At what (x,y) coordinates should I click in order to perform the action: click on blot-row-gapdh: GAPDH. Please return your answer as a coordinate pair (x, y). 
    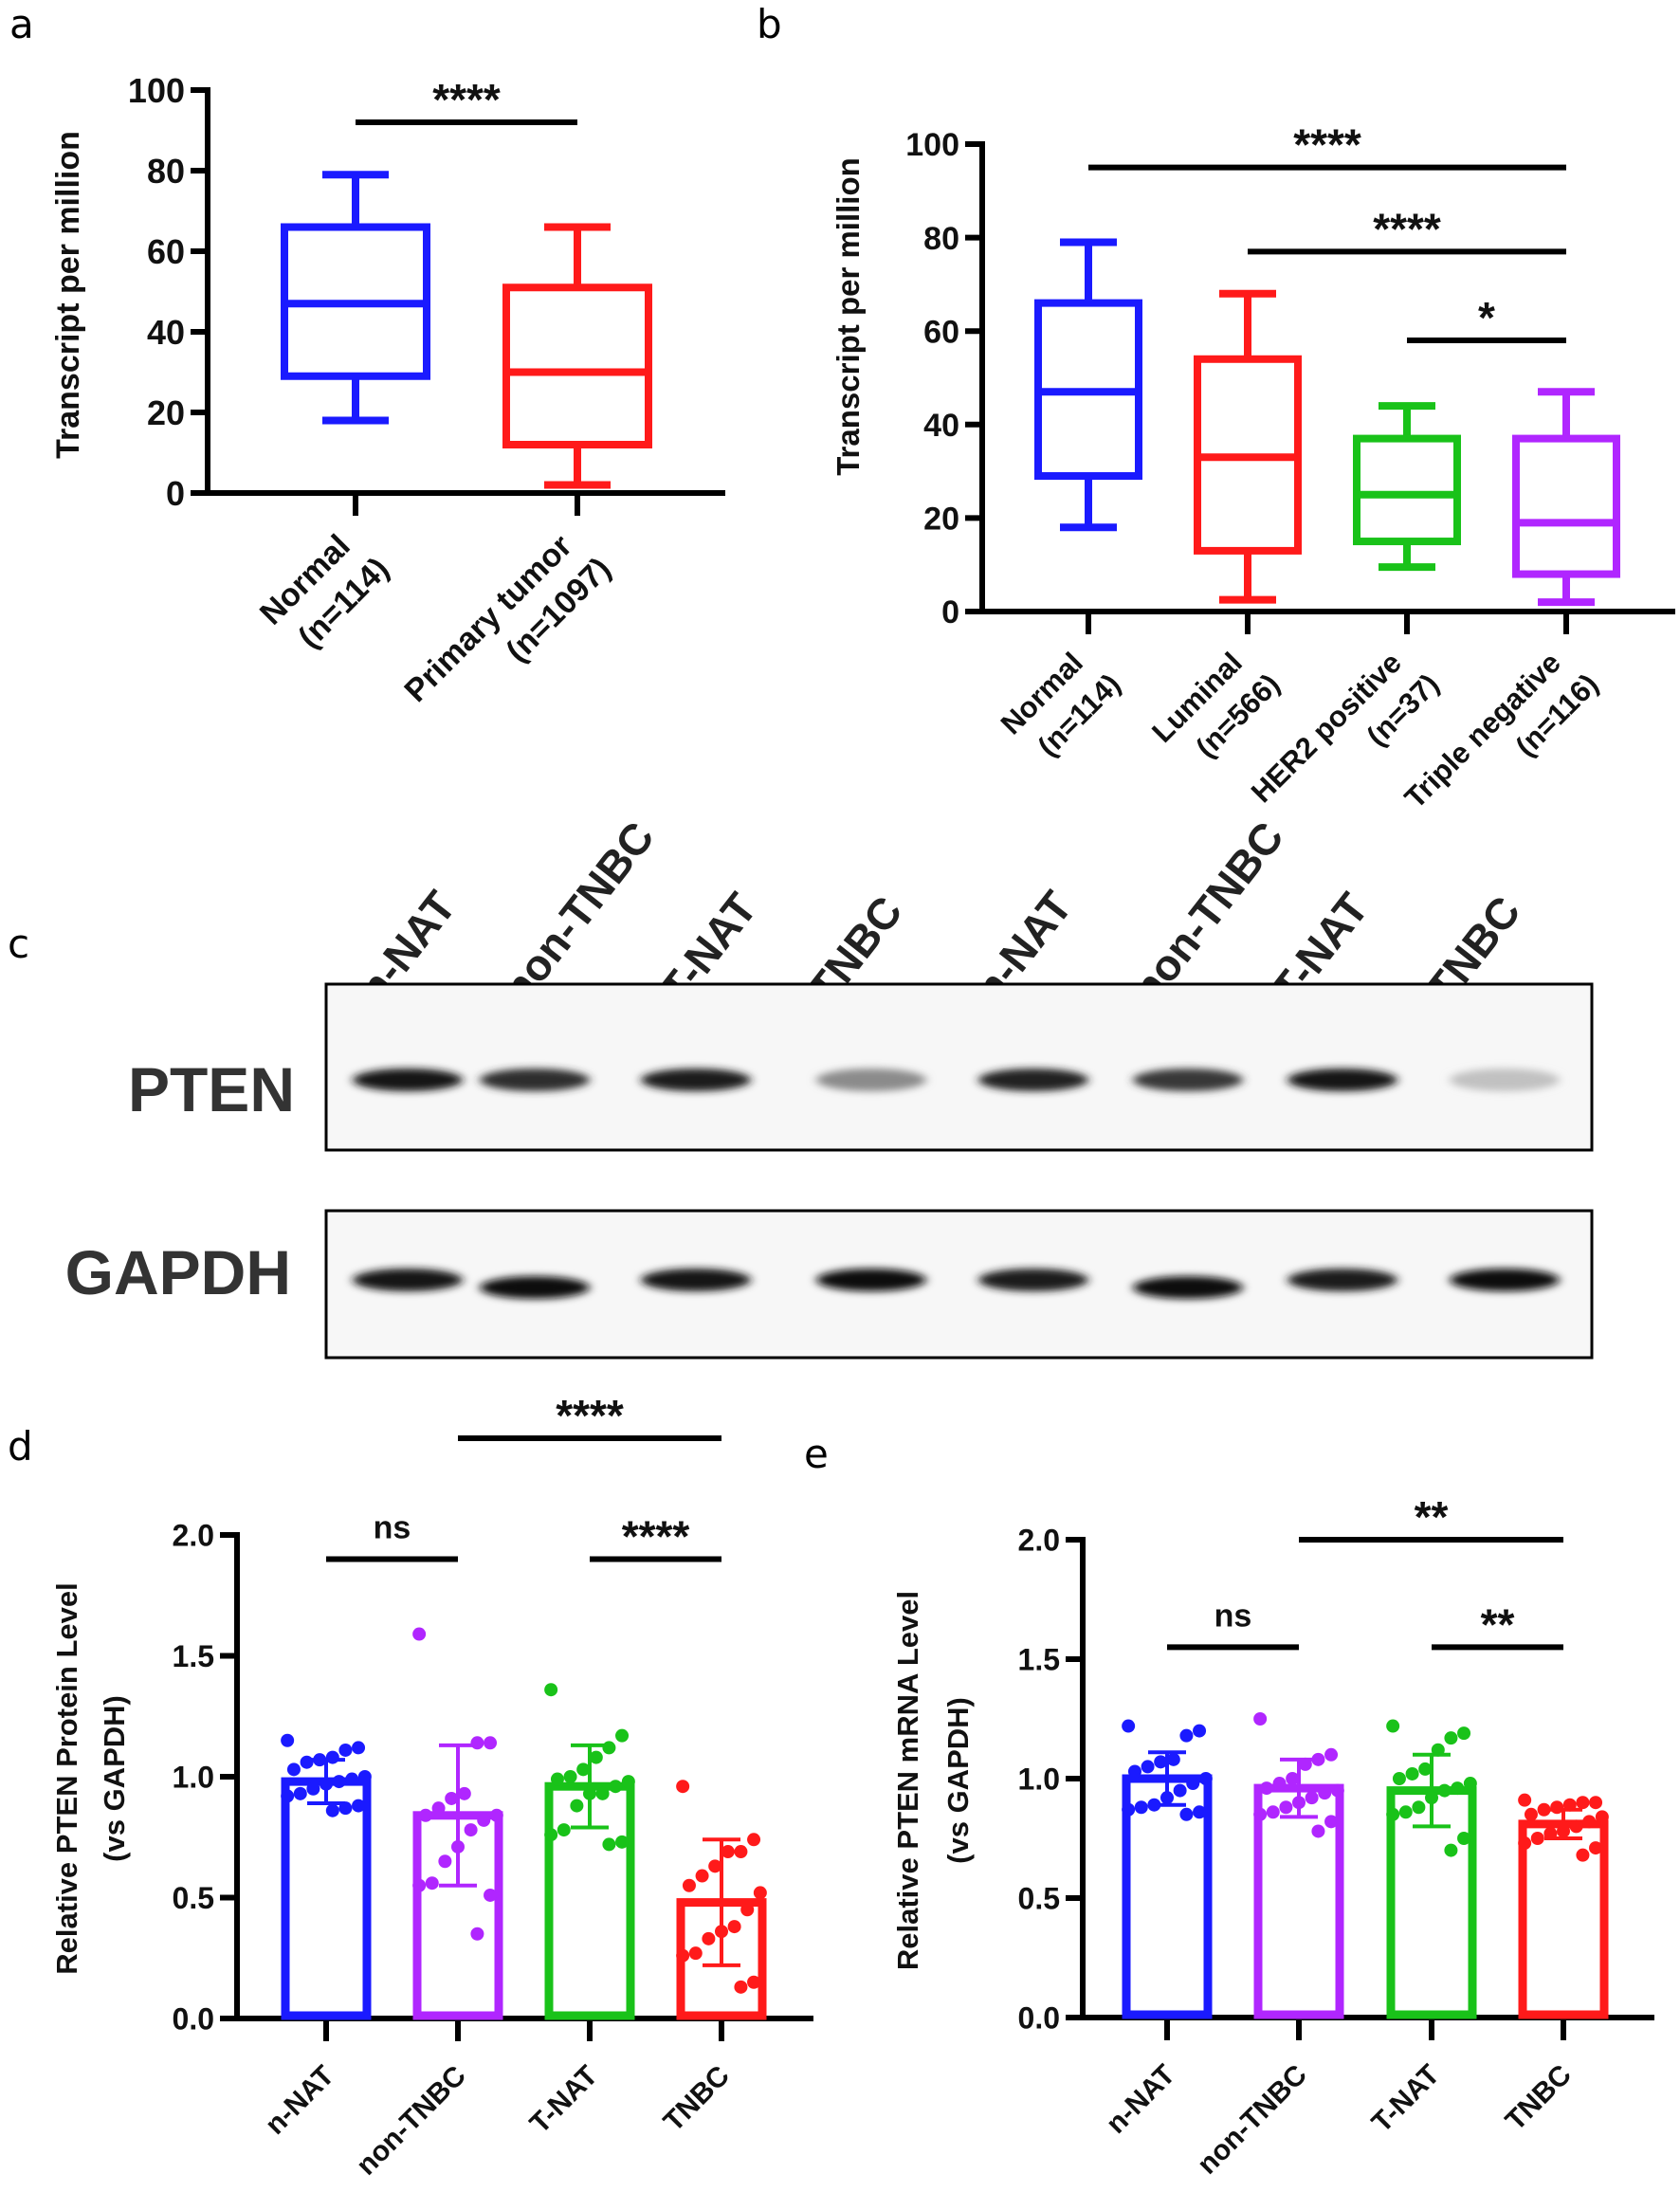
    Looking at the image, I should click on (830, 1284).